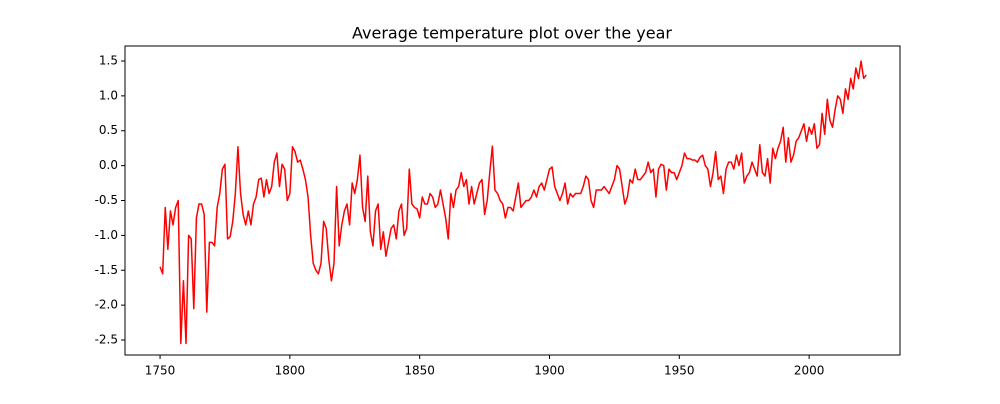 The width and height of the screenshot is (1000, 404). Describe the element at coordinates (290, 371) in the screenshot. I see `x-tick-label: 1800` at that location.